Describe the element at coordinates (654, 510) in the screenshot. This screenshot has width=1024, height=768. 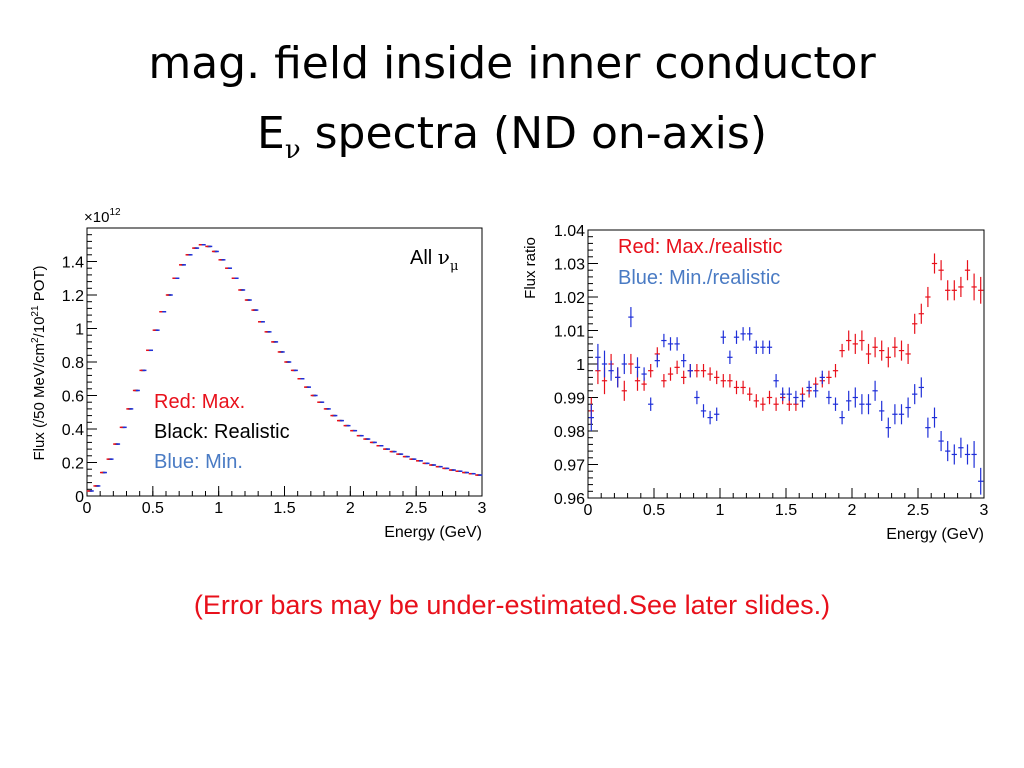
I see `right-x-tick-label: 0.5` at that location.